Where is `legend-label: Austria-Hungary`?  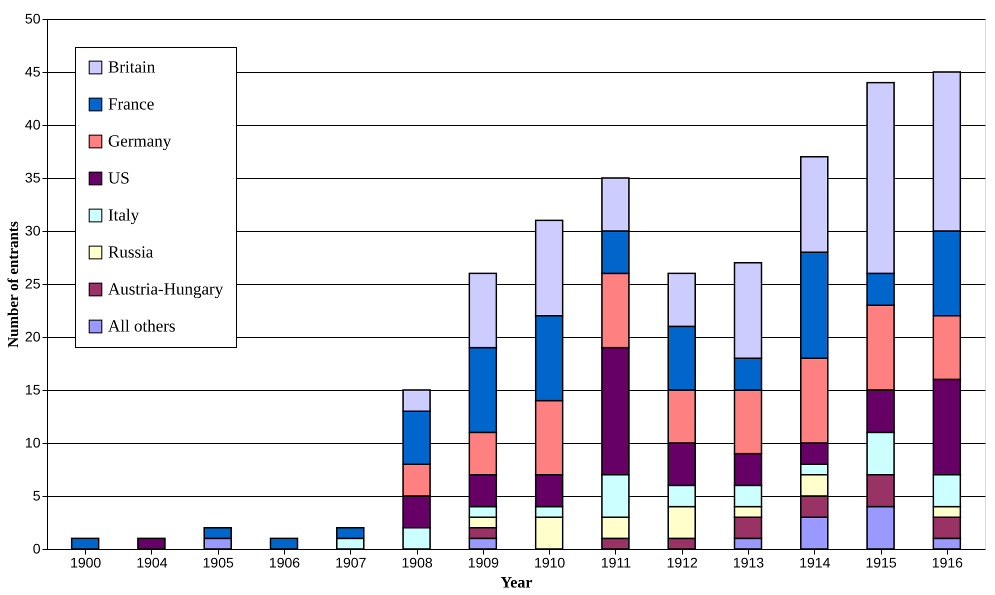
legend-label: Austria-Hungary is located at coordinates (166, 289).